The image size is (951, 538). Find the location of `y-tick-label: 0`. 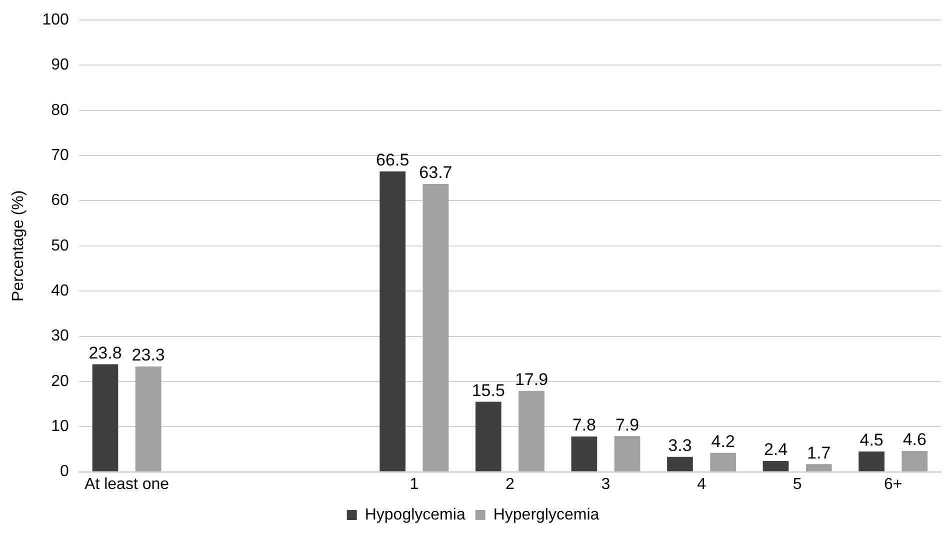

y-tick-label: 0 is located at coordinates (64, 471).